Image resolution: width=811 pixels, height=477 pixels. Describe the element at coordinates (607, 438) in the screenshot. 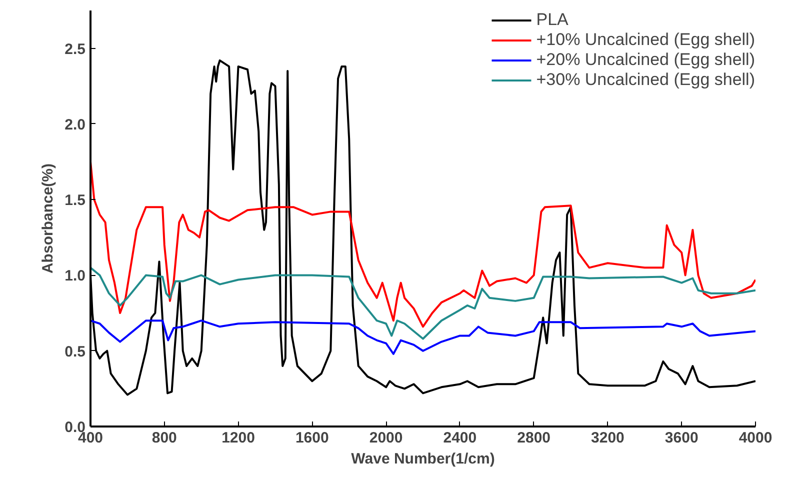

I see `x-tick-label: 3200` at that location.